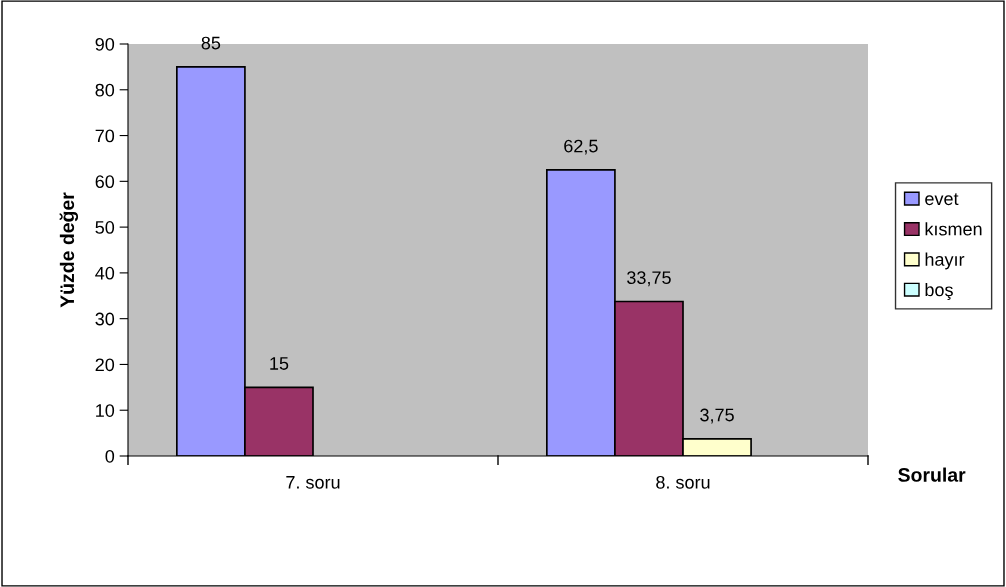 This screenshot has height=587, width=1006. I want to click on y-tick-label: 20, so click(105, 365).